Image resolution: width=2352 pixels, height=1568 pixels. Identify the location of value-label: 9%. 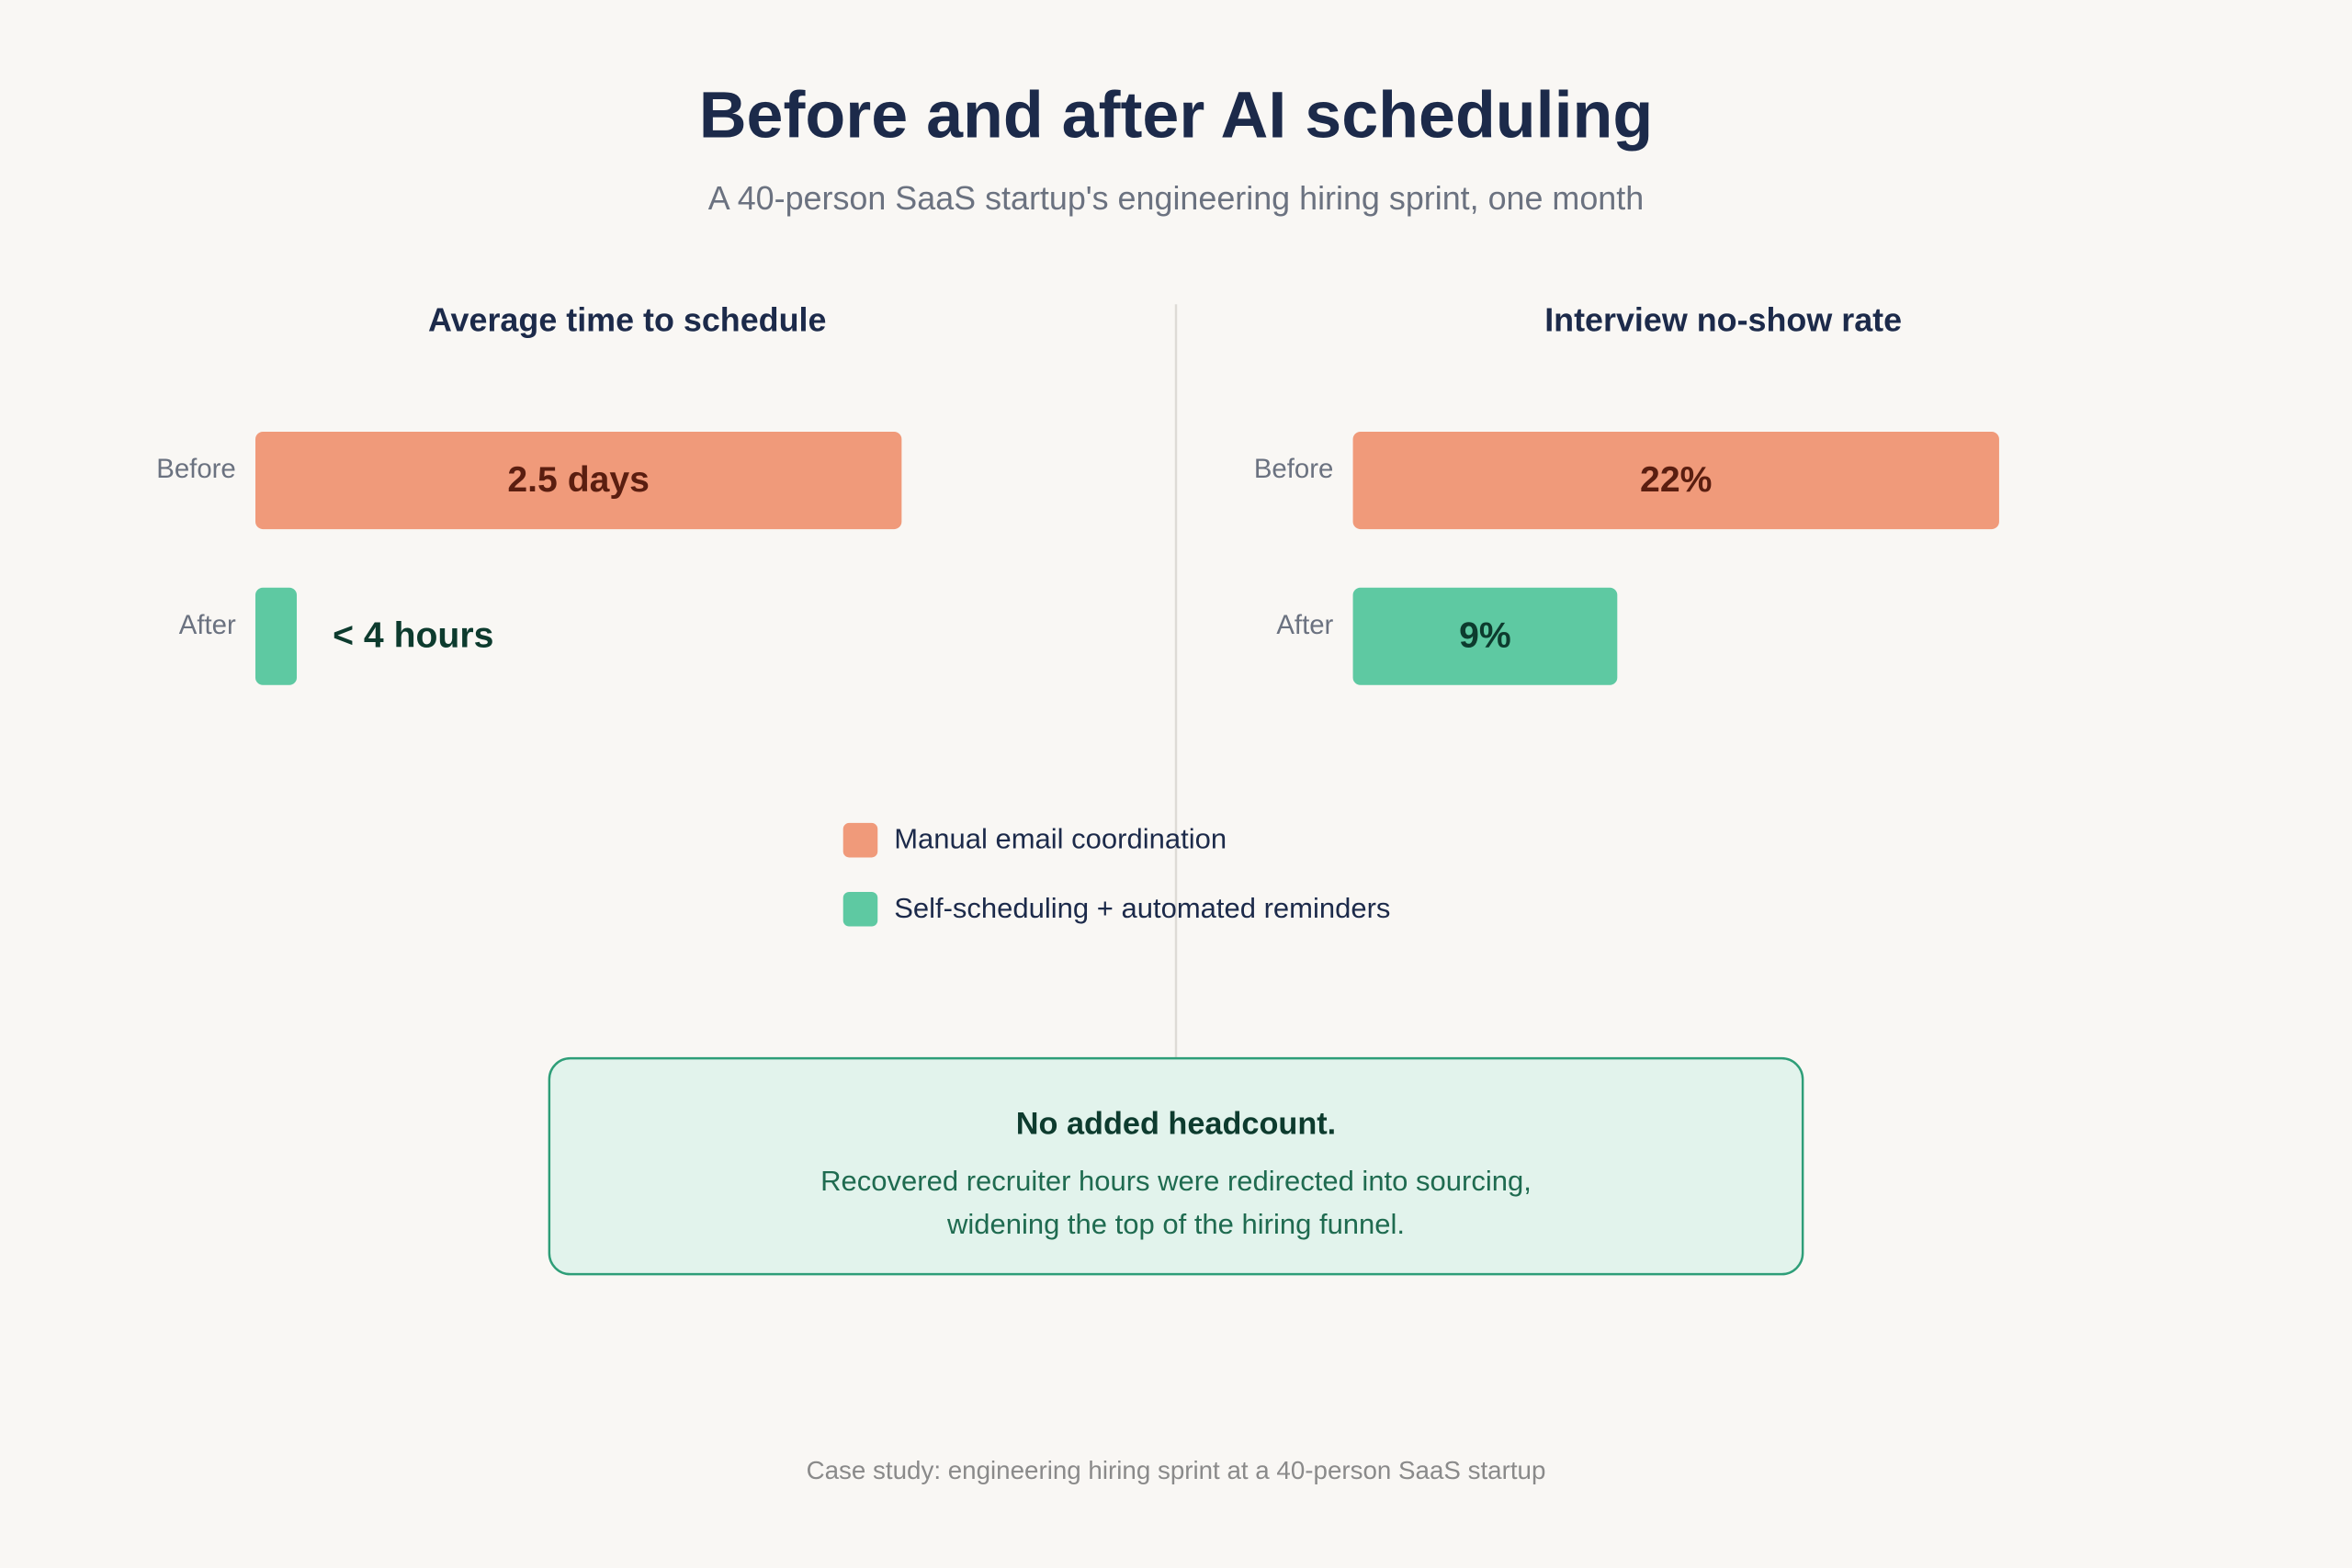
(1485, 636).